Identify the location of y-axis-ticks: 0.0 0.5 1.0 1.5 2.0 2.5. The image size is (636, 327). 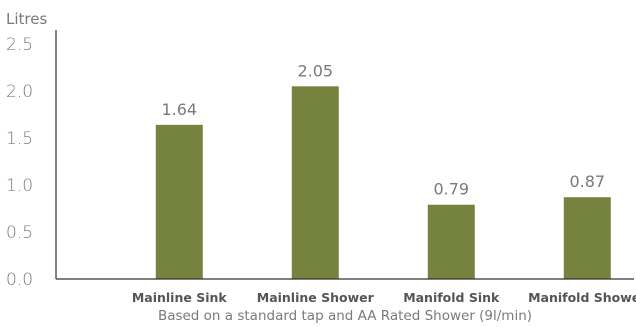
(19, 162).